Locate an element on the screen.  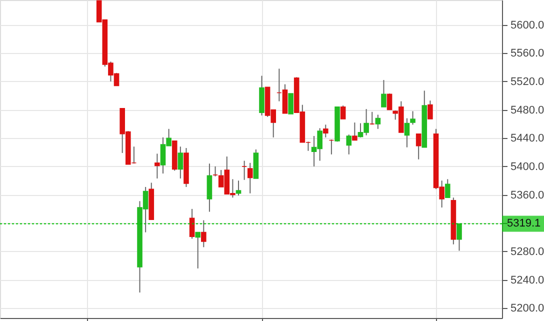
y-tick-label: 5240.0 is located at coordinates (527, 280).